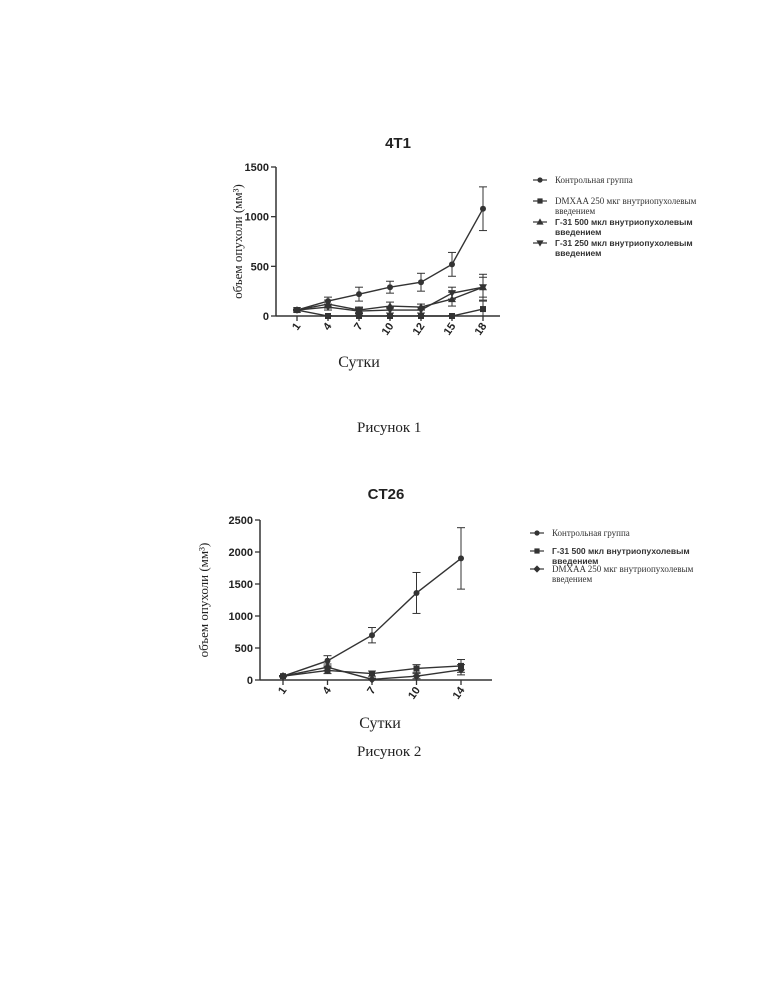  Describe the element at coordinates (250, 681) in the screenshot. I see `chart-ct26-y-tick-label-0: 0` at that location.